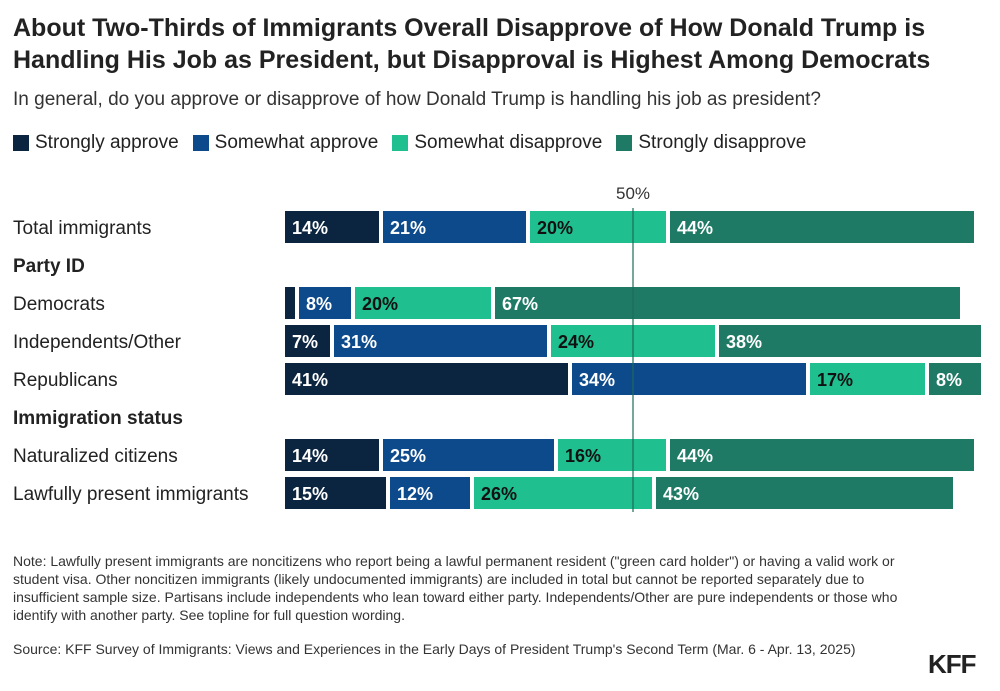 This screenshot has width=1000, height=691. I want to click on row-label: Total immigrants, so click(82, 228).